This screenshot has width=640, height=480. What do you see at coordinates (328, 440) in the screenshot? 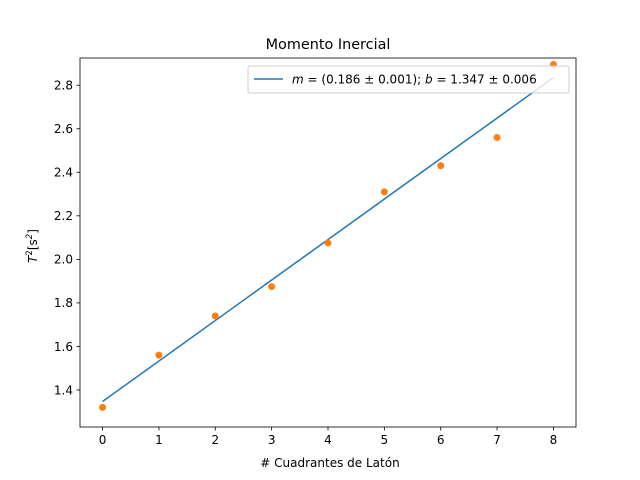
I see `x-tick-label-4: 4` at bounding box center [328, 440].